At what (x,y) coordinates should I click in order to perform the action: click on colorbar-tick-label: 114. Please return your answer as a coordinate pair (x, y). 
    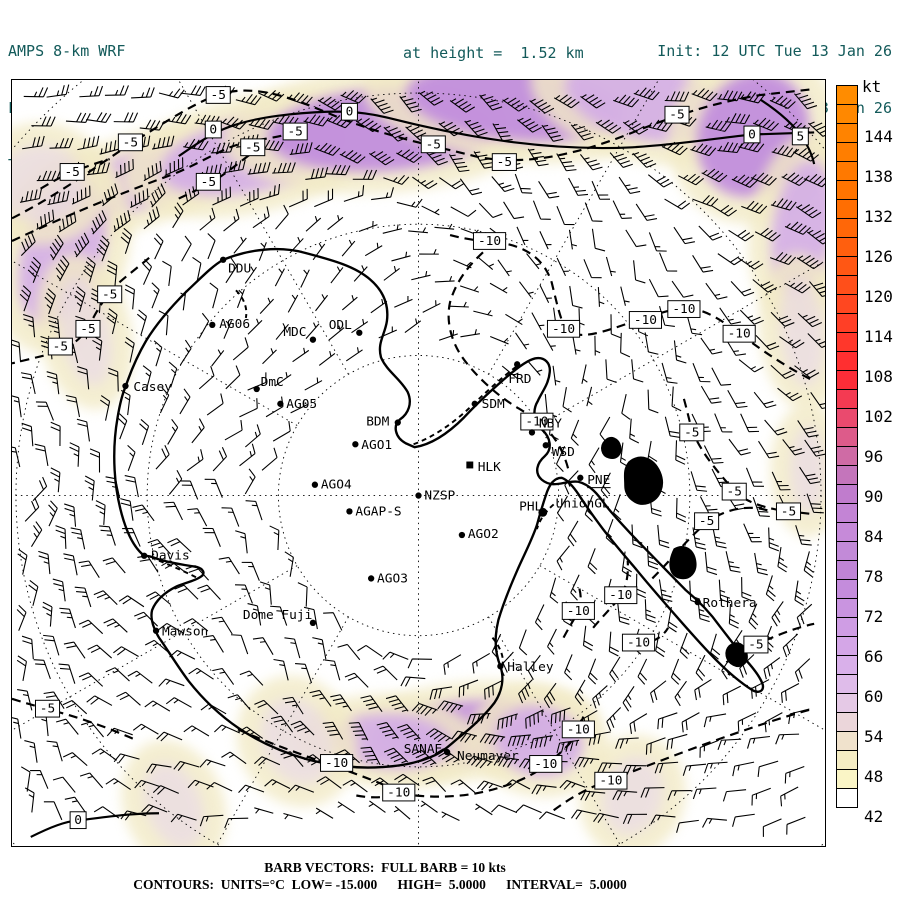
    Looking at the image, I should click on (878, 336).